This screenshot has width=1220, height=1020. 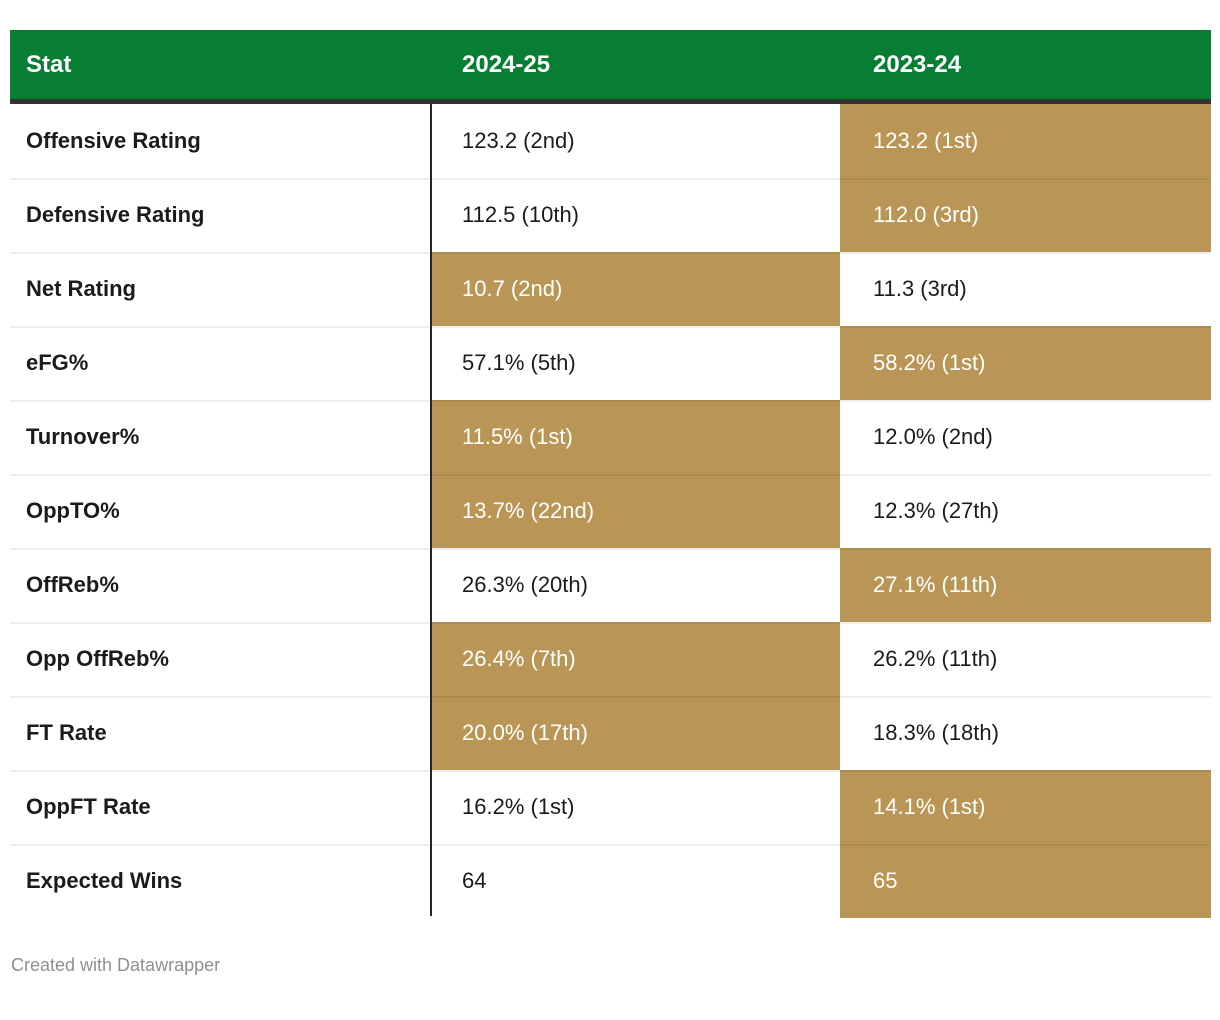 I want to click on value-cell-2024-25: 123.2 (2nd), so click(x=518, y=140).